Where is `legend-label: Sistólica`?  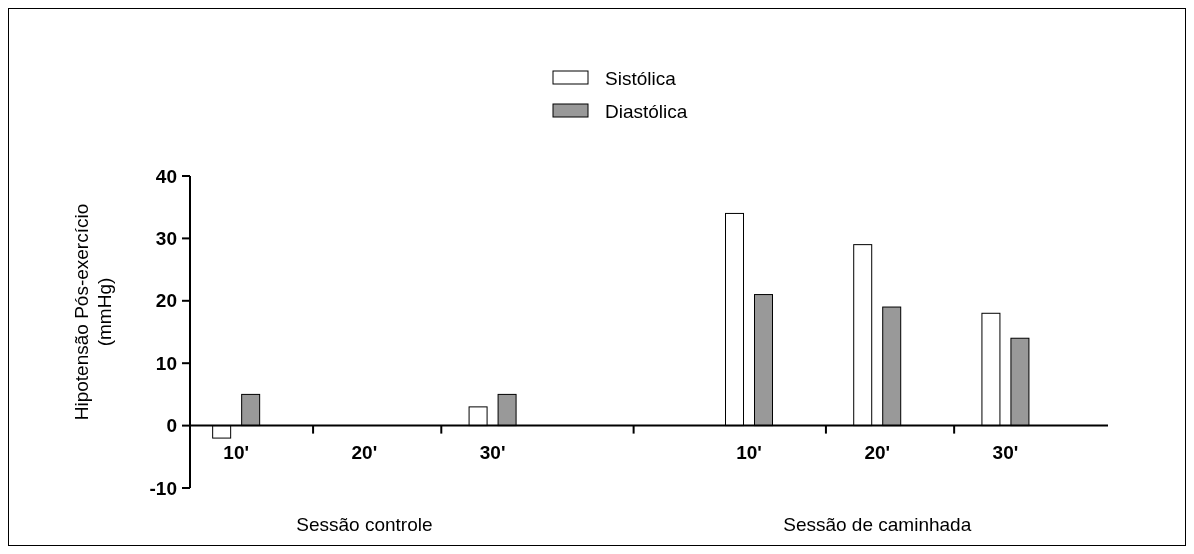
legend-label: Sistólica is located at coordinates (641, 78).